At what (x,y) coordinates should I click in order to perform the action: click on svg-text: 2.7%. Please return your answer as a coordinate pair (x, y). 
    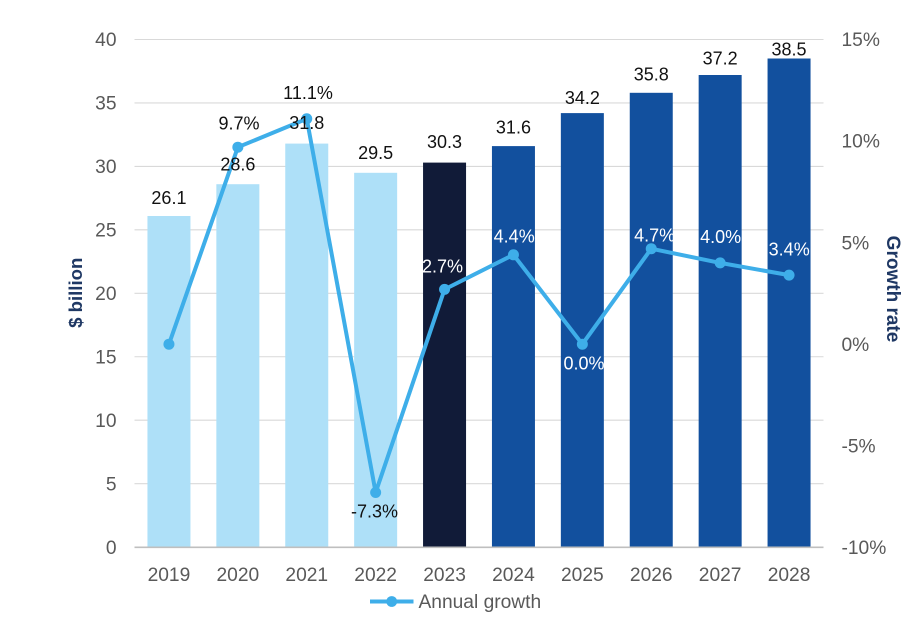
    Looking at the image, I should click on (442, 267).